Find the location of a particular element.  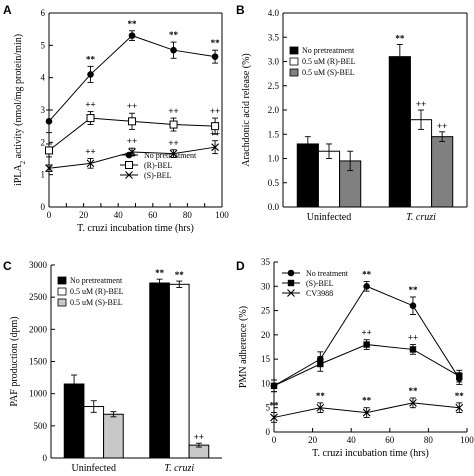

y-tick-label: 25 is located at coordinates (266, 311).